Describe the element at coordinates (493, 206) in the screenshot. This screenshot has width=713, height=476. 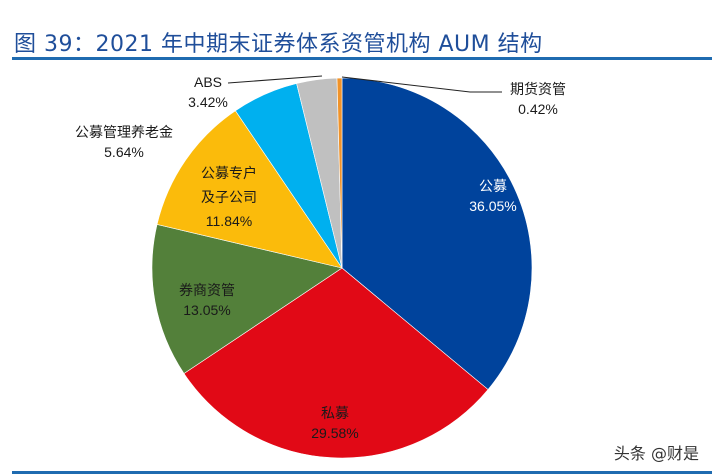
I see `label-value: 36.05%` at that location.